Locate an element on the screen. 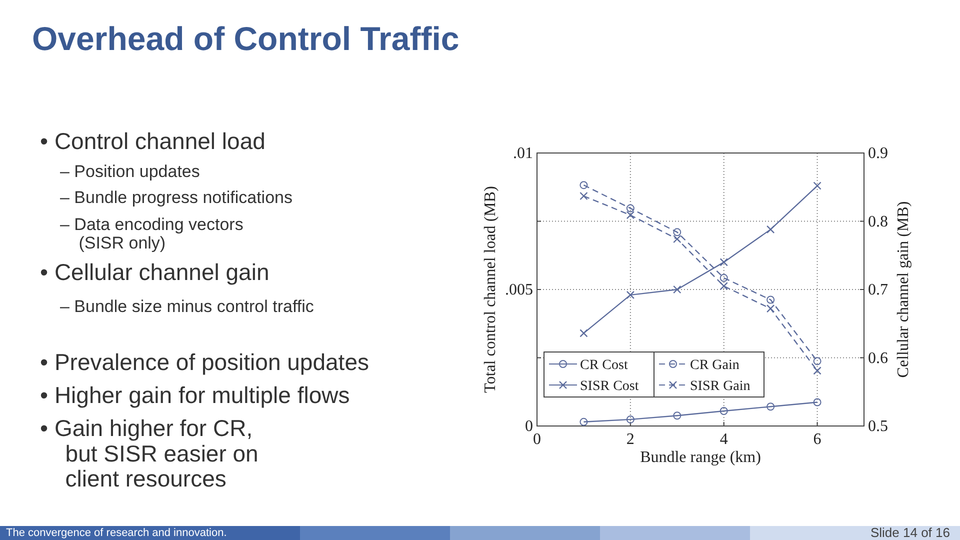 The width and height of the screenshot is (960, 540). y-tick-label: .005 is located at coordinates (519, 290).